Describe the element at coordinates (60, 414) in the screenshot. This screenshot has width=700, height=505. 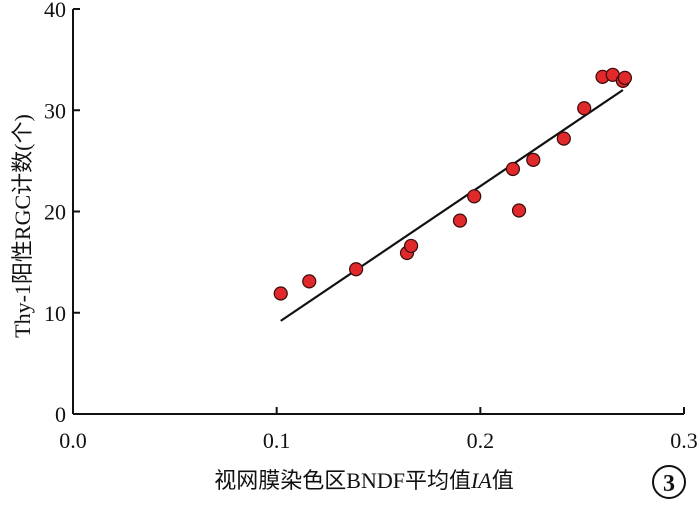
I see `y-tick-label: 0` at that location.